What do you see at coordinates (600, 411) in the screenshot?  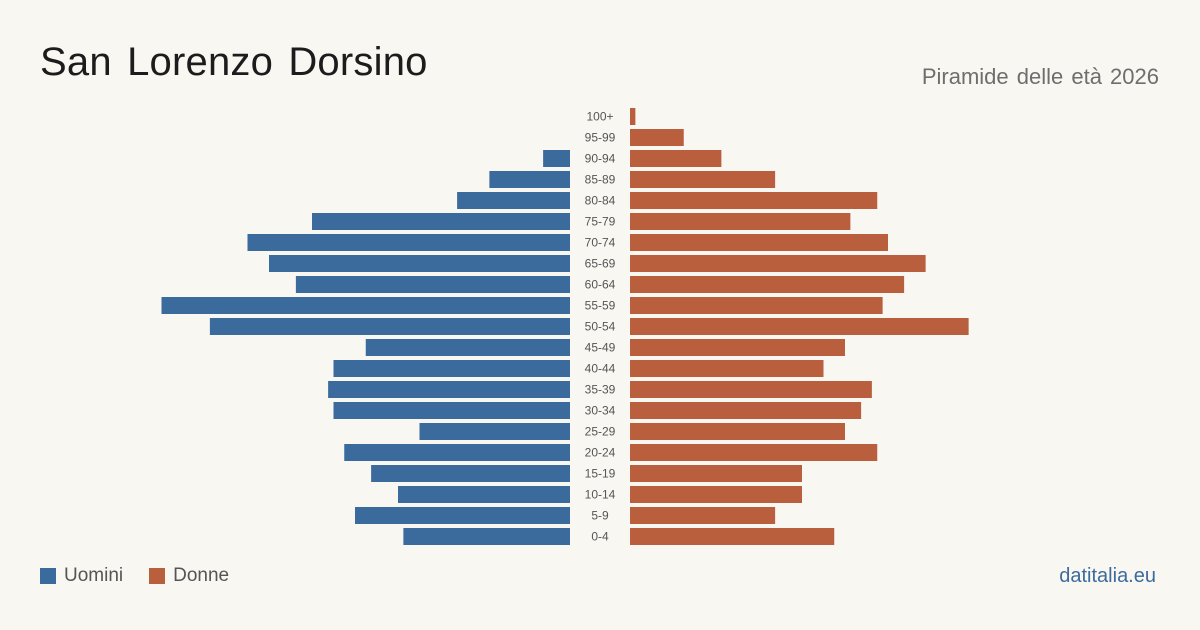 I see `age-group-label: 30-34` at bounding box center [600, 411].